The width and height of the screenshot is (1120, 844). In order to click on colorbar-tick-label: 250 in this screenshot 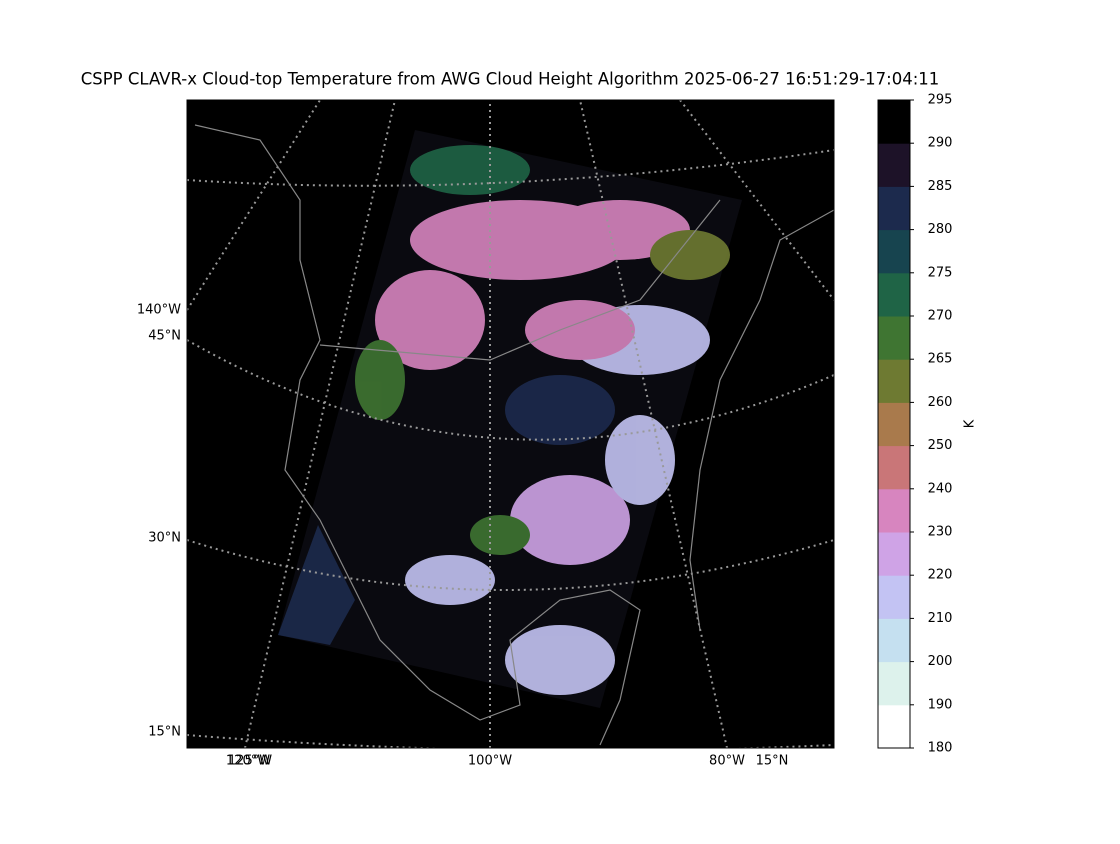, I will do `click(940, 445)`.